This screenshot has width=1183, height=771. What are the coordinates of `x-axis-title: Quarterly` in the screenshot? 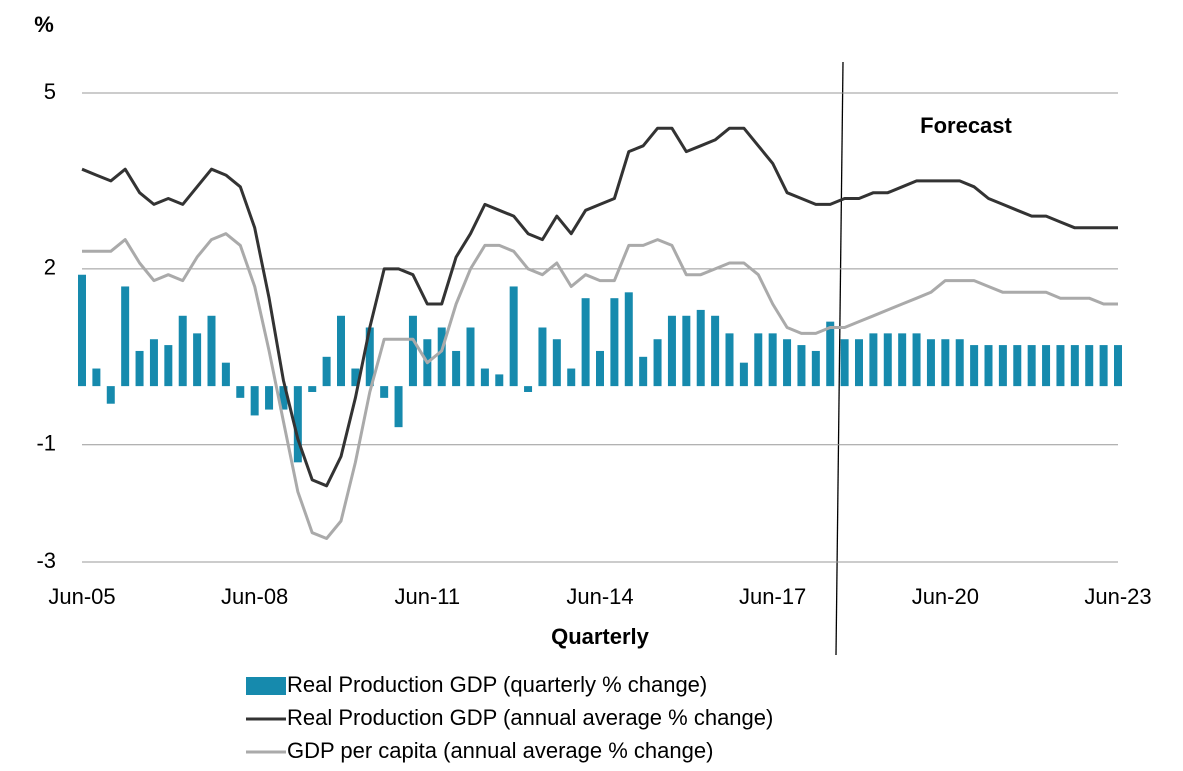 It's located at (600, 636).